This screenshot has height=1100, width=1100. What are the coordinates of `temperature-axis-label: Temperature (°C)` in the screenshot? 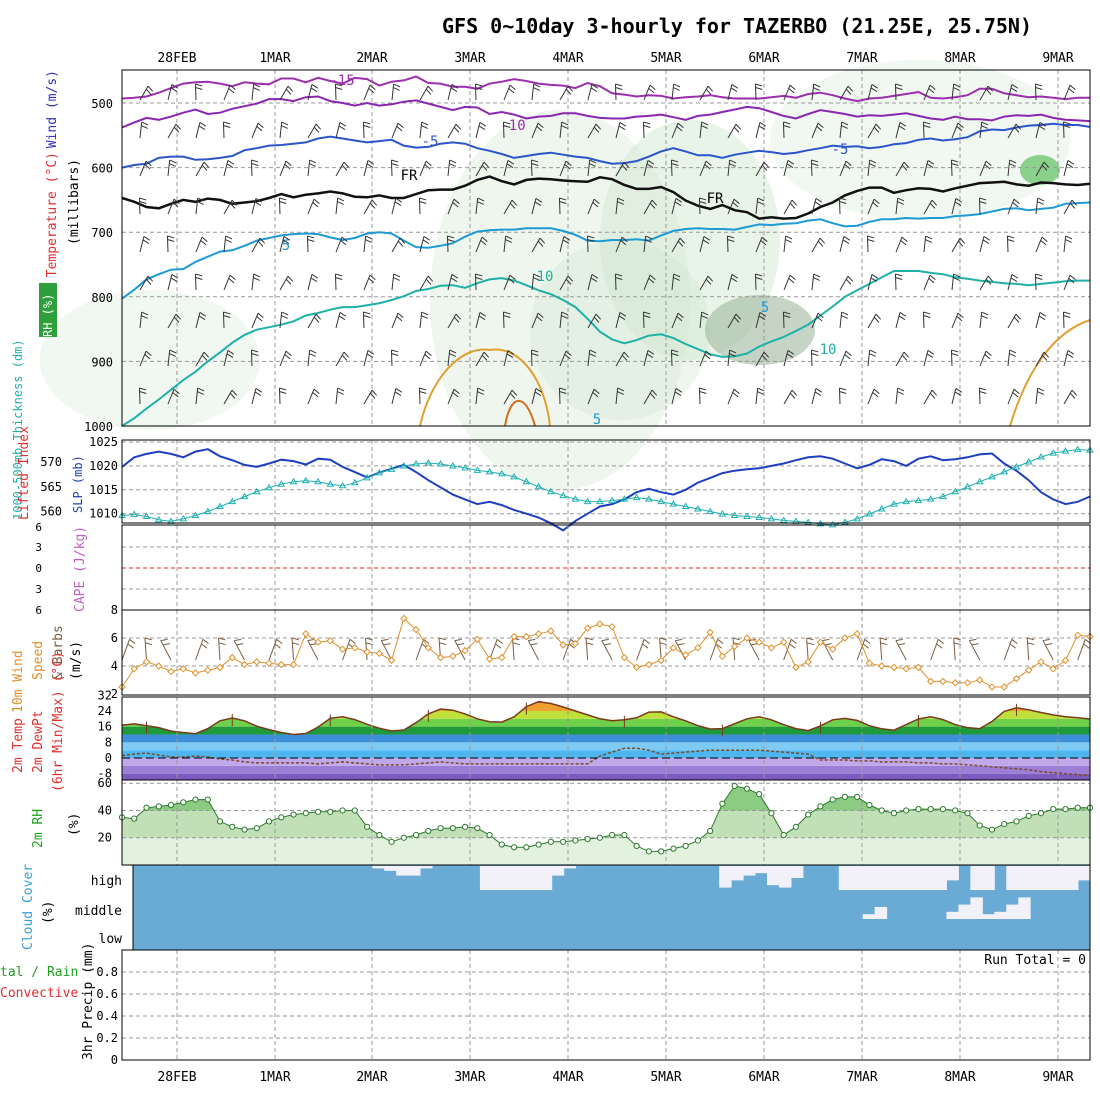 It's located at (52, 214).